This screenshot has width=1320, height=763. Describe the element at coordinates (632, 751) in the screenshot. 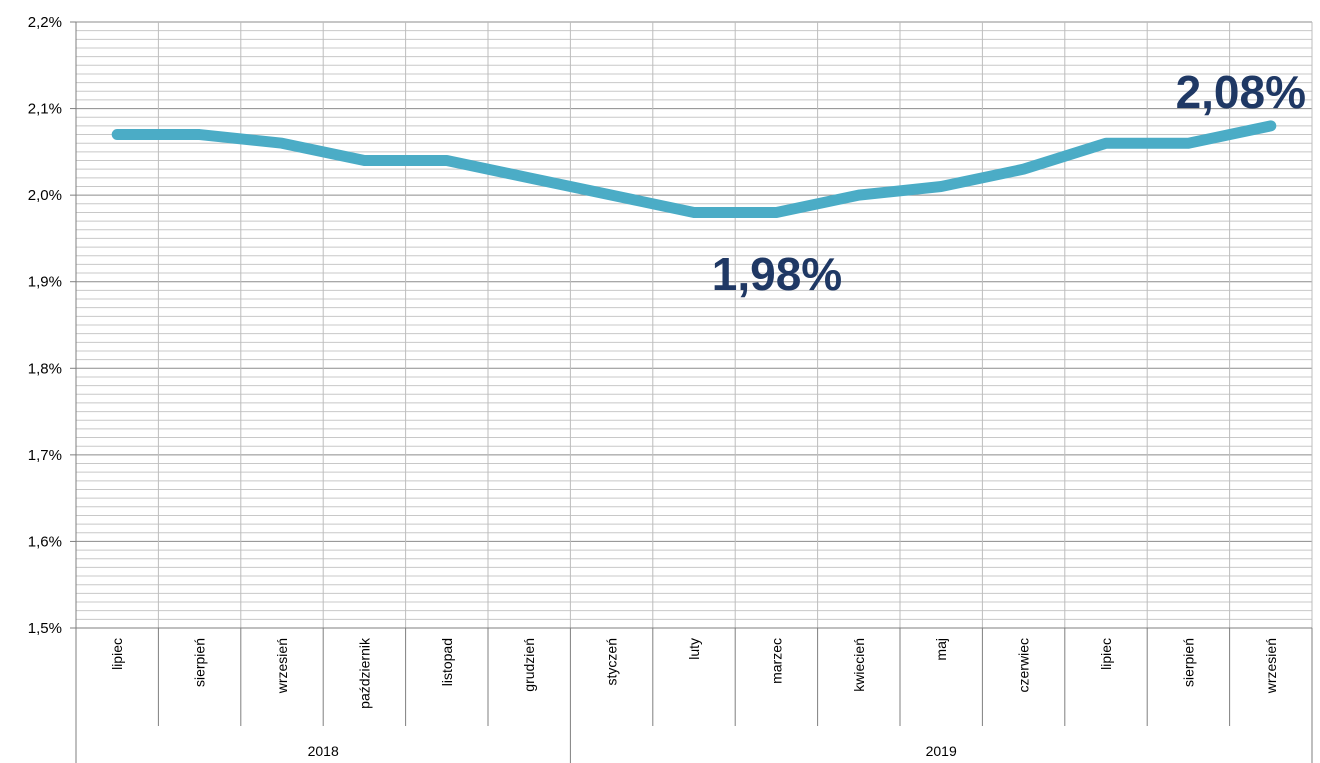

I see `x-axis-year-labels: 2018 2019` at that location.